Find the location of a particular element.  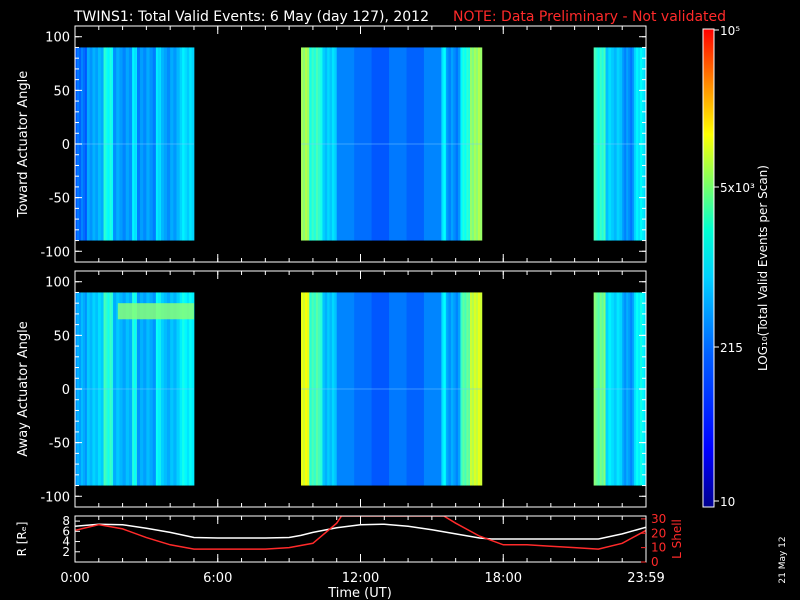

colorbar-tick-label: 215 is located at coordinates (731, 348).